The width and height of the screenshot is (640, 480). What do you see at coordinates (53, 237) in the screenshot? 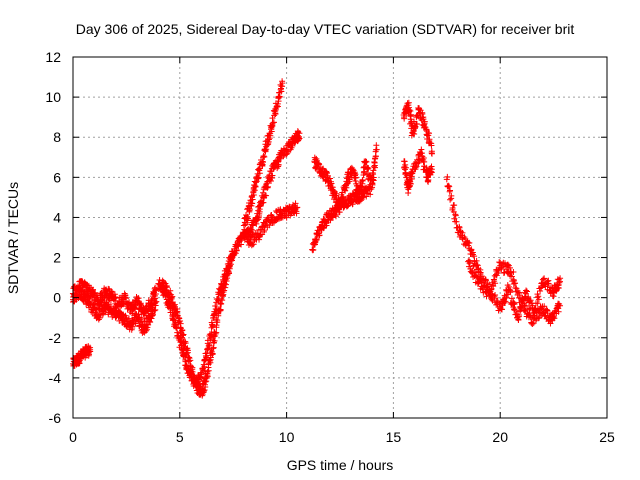
I see `y-tick-labels: -6 -4 -2 0 2 4 6 8 10 12` at bounding box center [53, 237].